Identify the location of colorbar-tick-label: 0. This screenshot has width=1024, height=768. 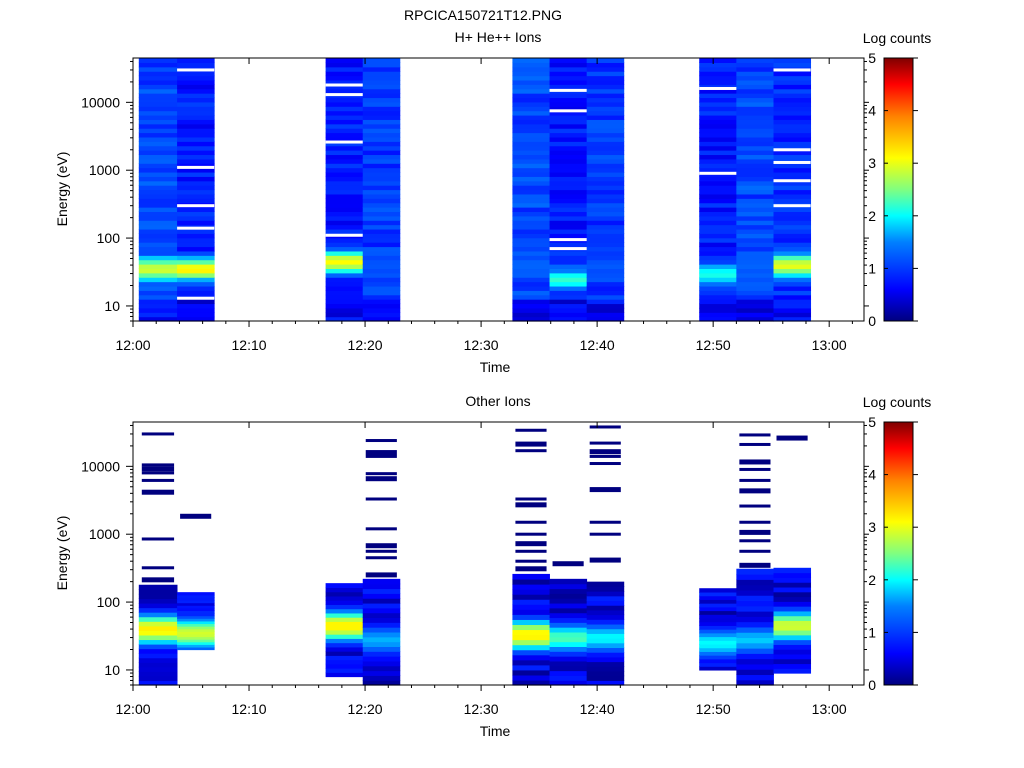
(872, 321).